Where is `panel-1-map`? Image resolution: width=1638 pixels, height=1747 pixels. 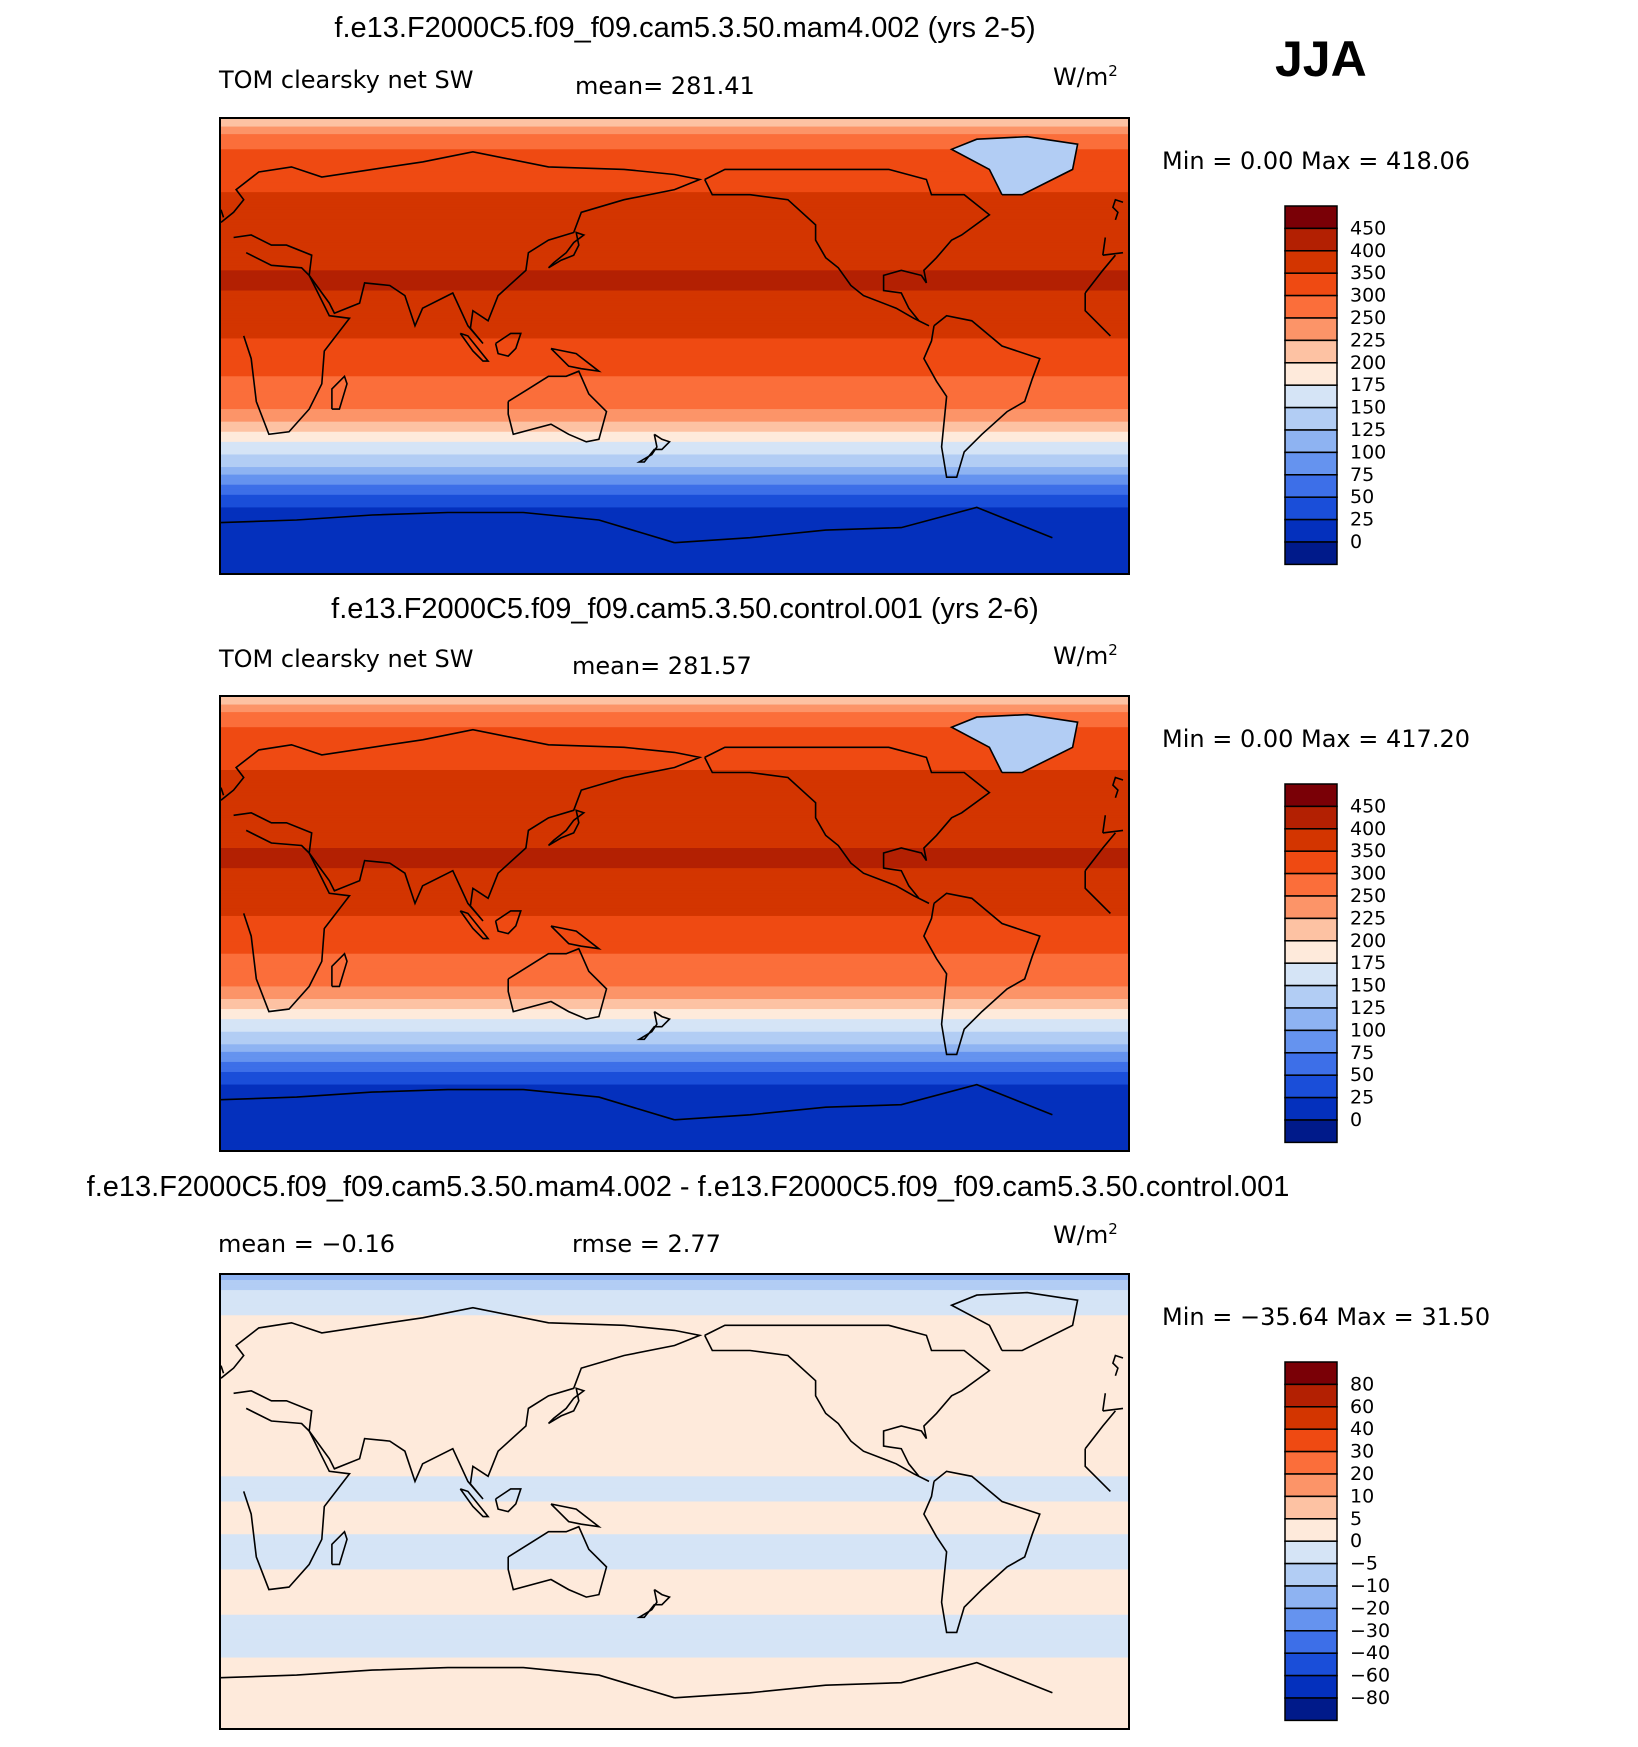
panel-1-map is located at coordinates (674, 346).